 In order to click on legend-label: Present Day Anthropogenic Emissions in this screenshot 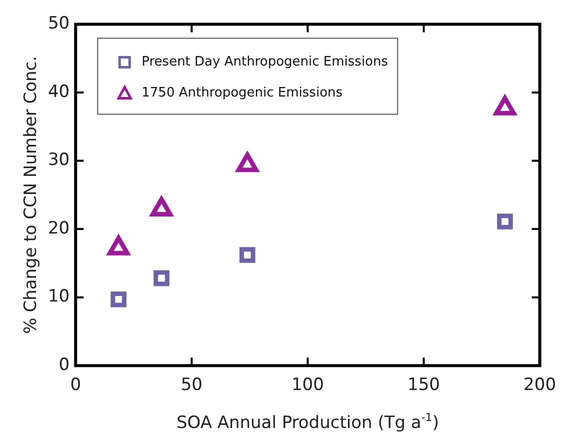, I will do `click(265, 62)`.